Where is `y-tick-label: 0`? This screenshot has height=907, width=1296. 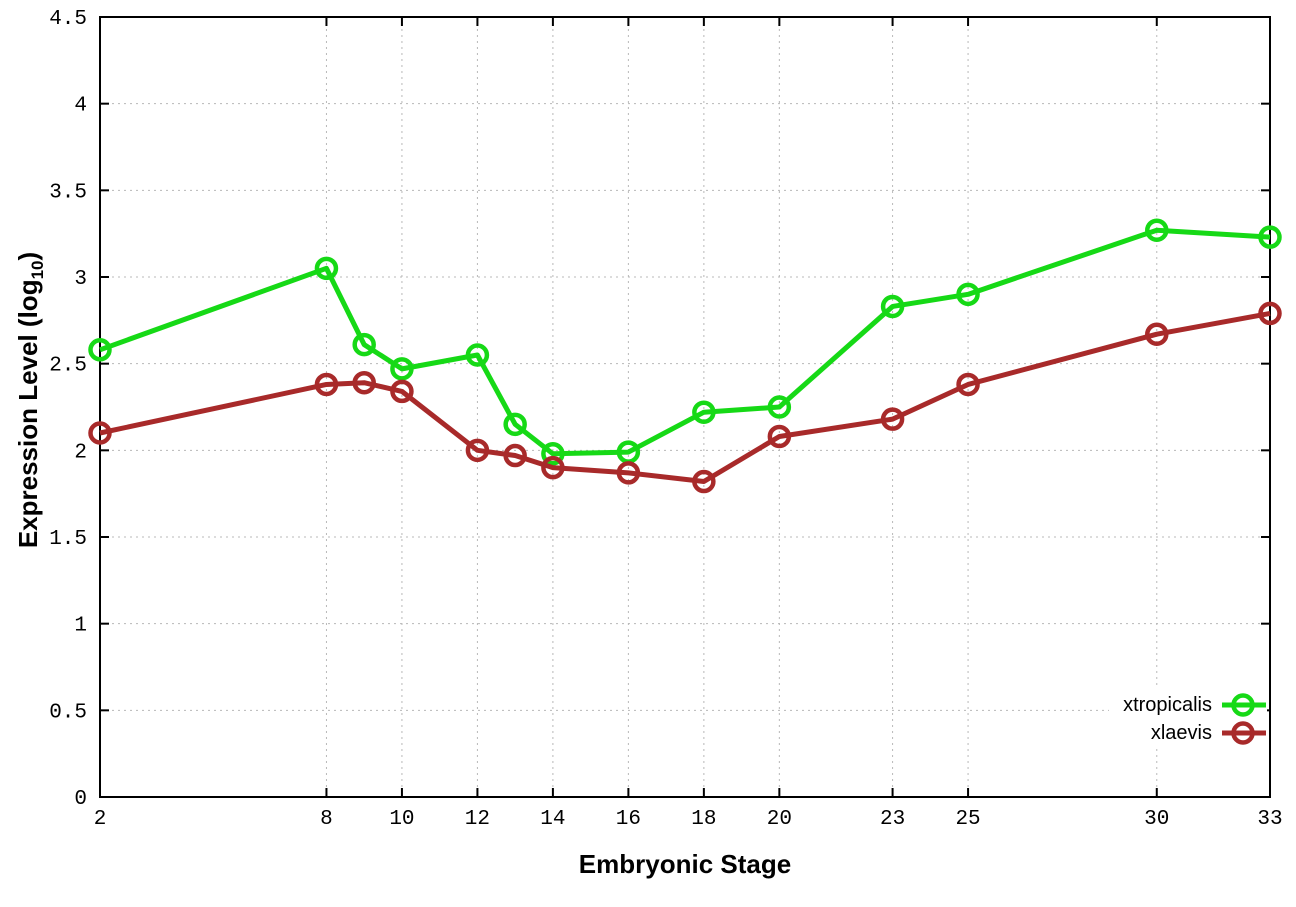
y-tick-label: 0 is located at coordinates (80, 799).